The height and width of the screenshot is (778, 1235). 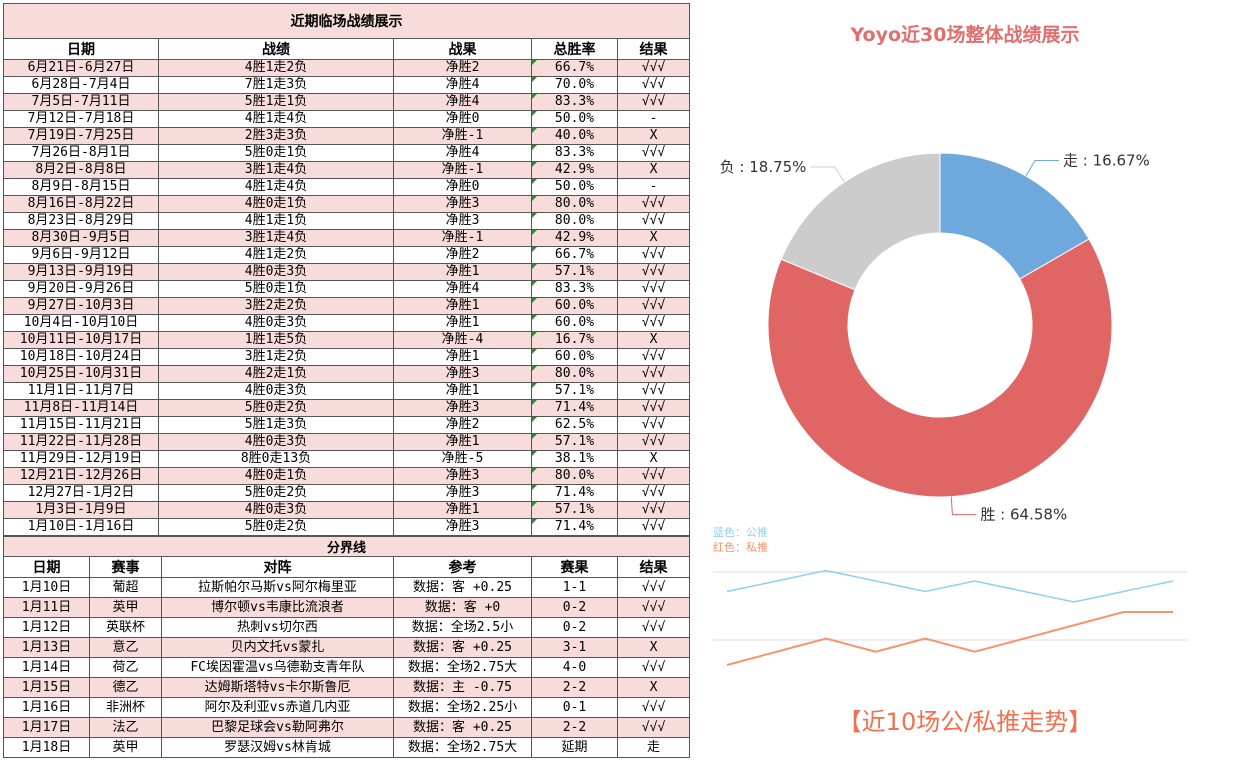 I want to click on table-row-cell: 38.1%, so click(x=574, y=459).